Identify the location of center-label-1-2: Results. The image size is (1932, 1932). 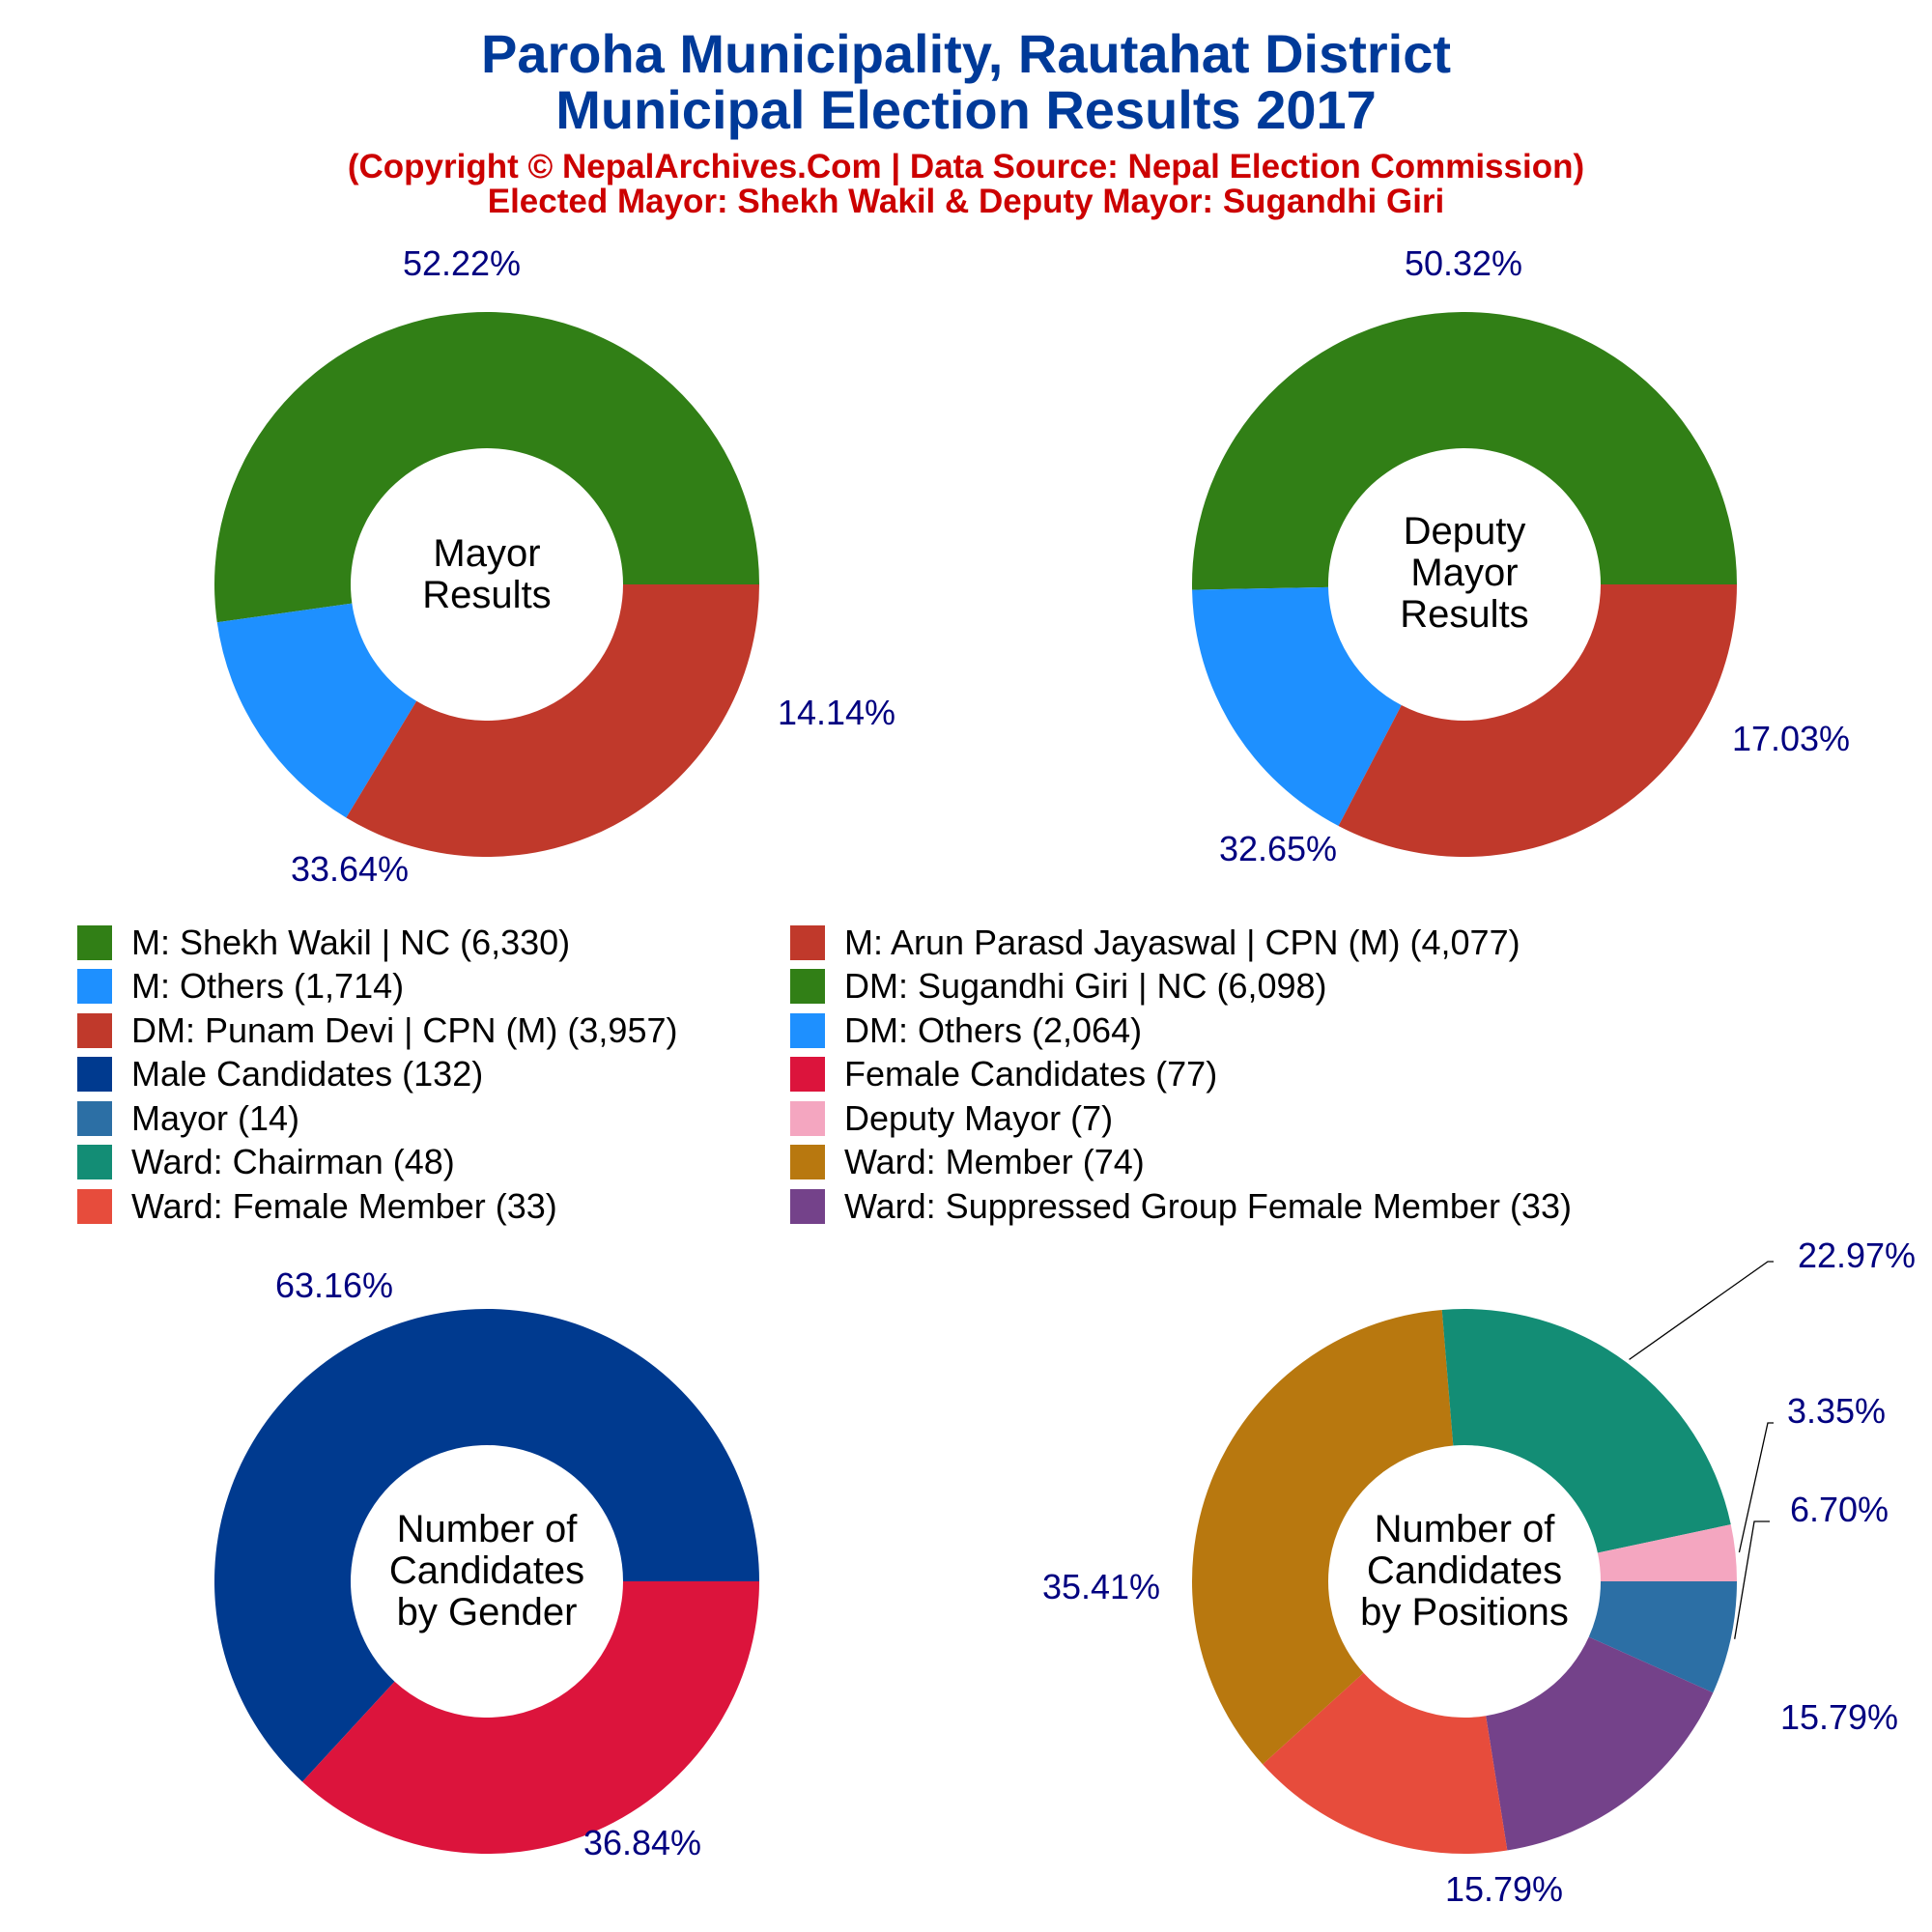
(486, 595).